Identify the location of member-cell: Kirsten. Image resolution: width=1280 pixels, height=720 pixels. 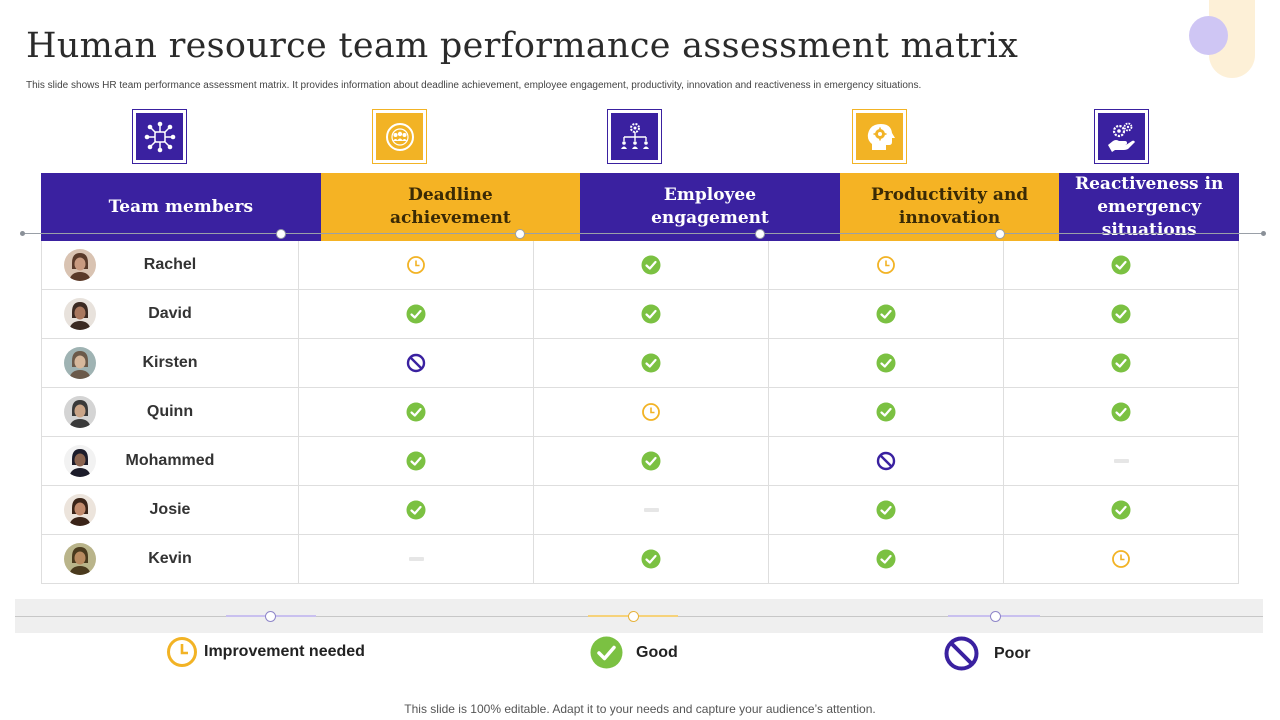
(170, 363).